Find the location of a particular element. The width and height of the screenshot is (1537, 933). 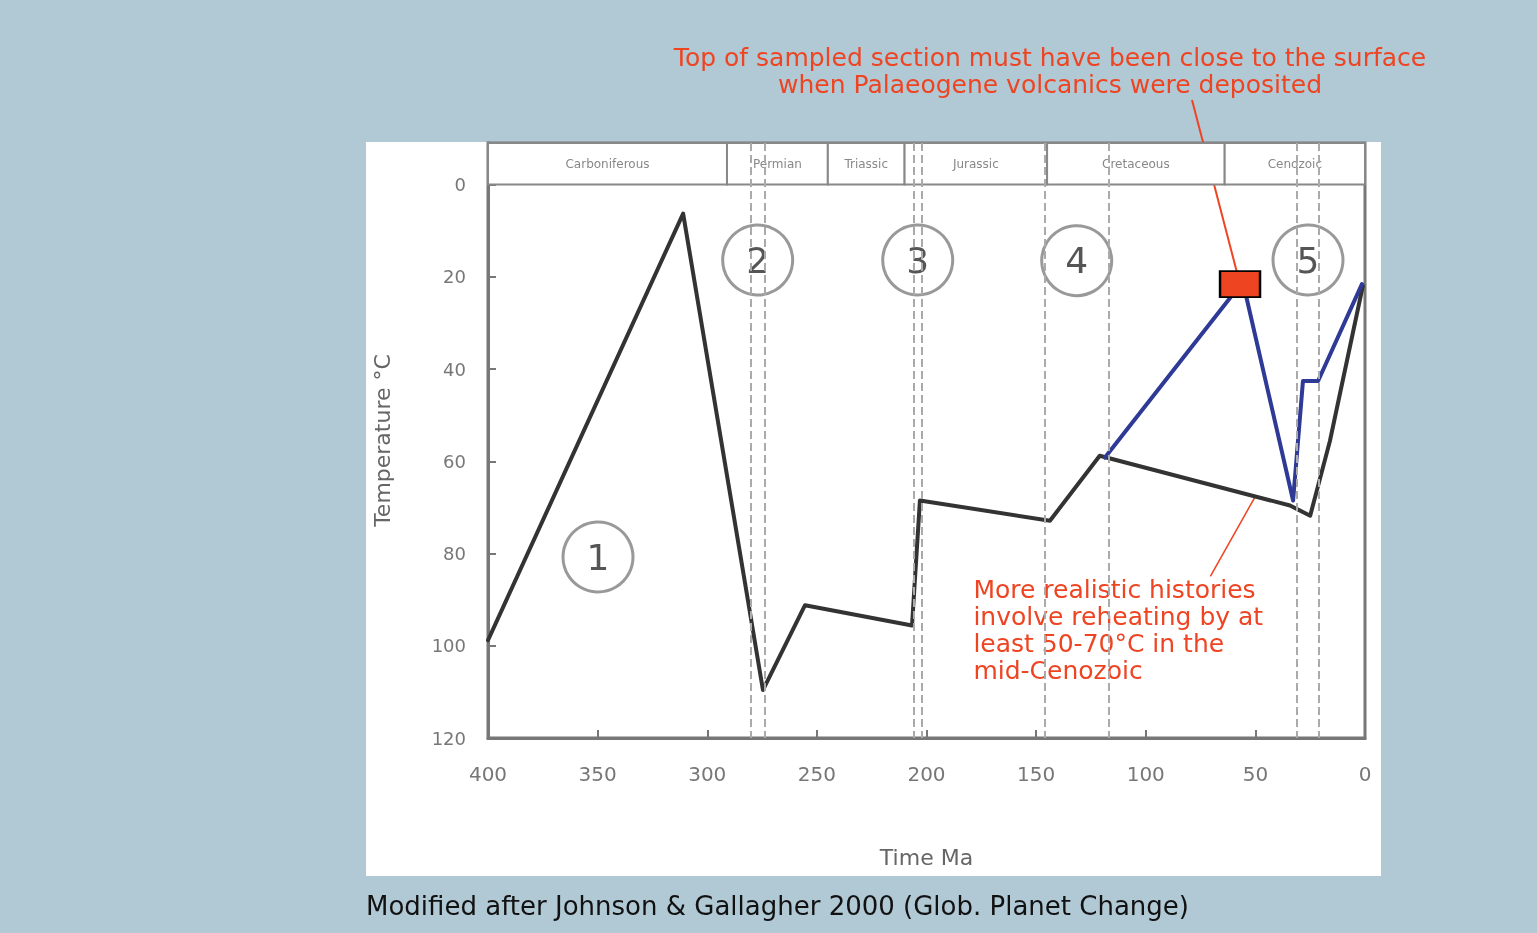

x-tick-label: 150 is located at coordinates (1036, 774).